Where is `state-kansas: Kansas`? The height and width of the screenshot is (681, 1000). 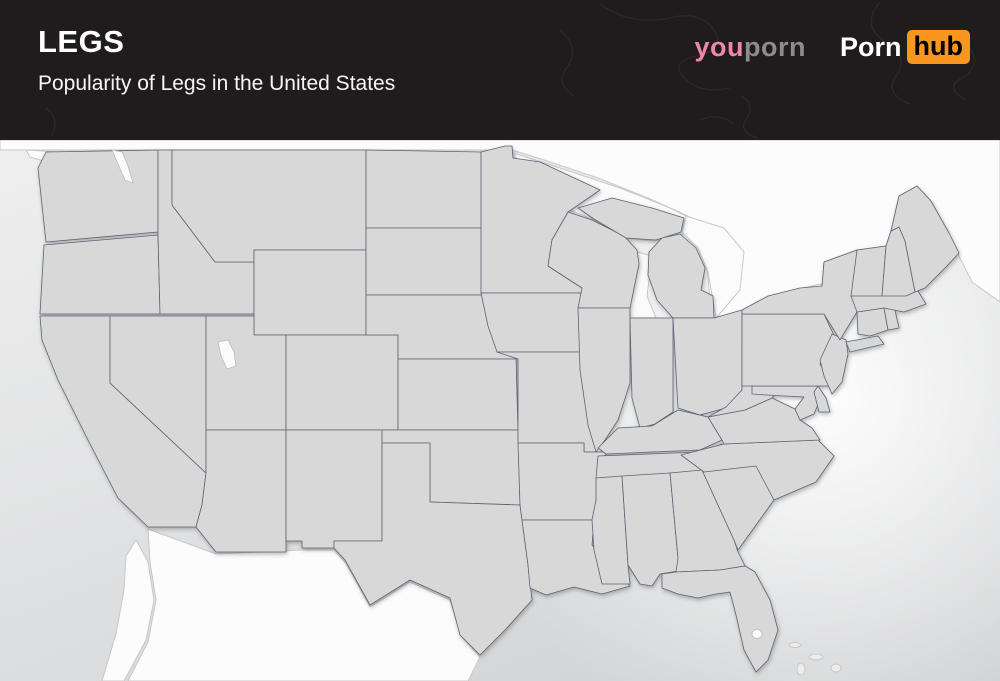
state-kansas: Kansas is located at coordinates (458, 394).